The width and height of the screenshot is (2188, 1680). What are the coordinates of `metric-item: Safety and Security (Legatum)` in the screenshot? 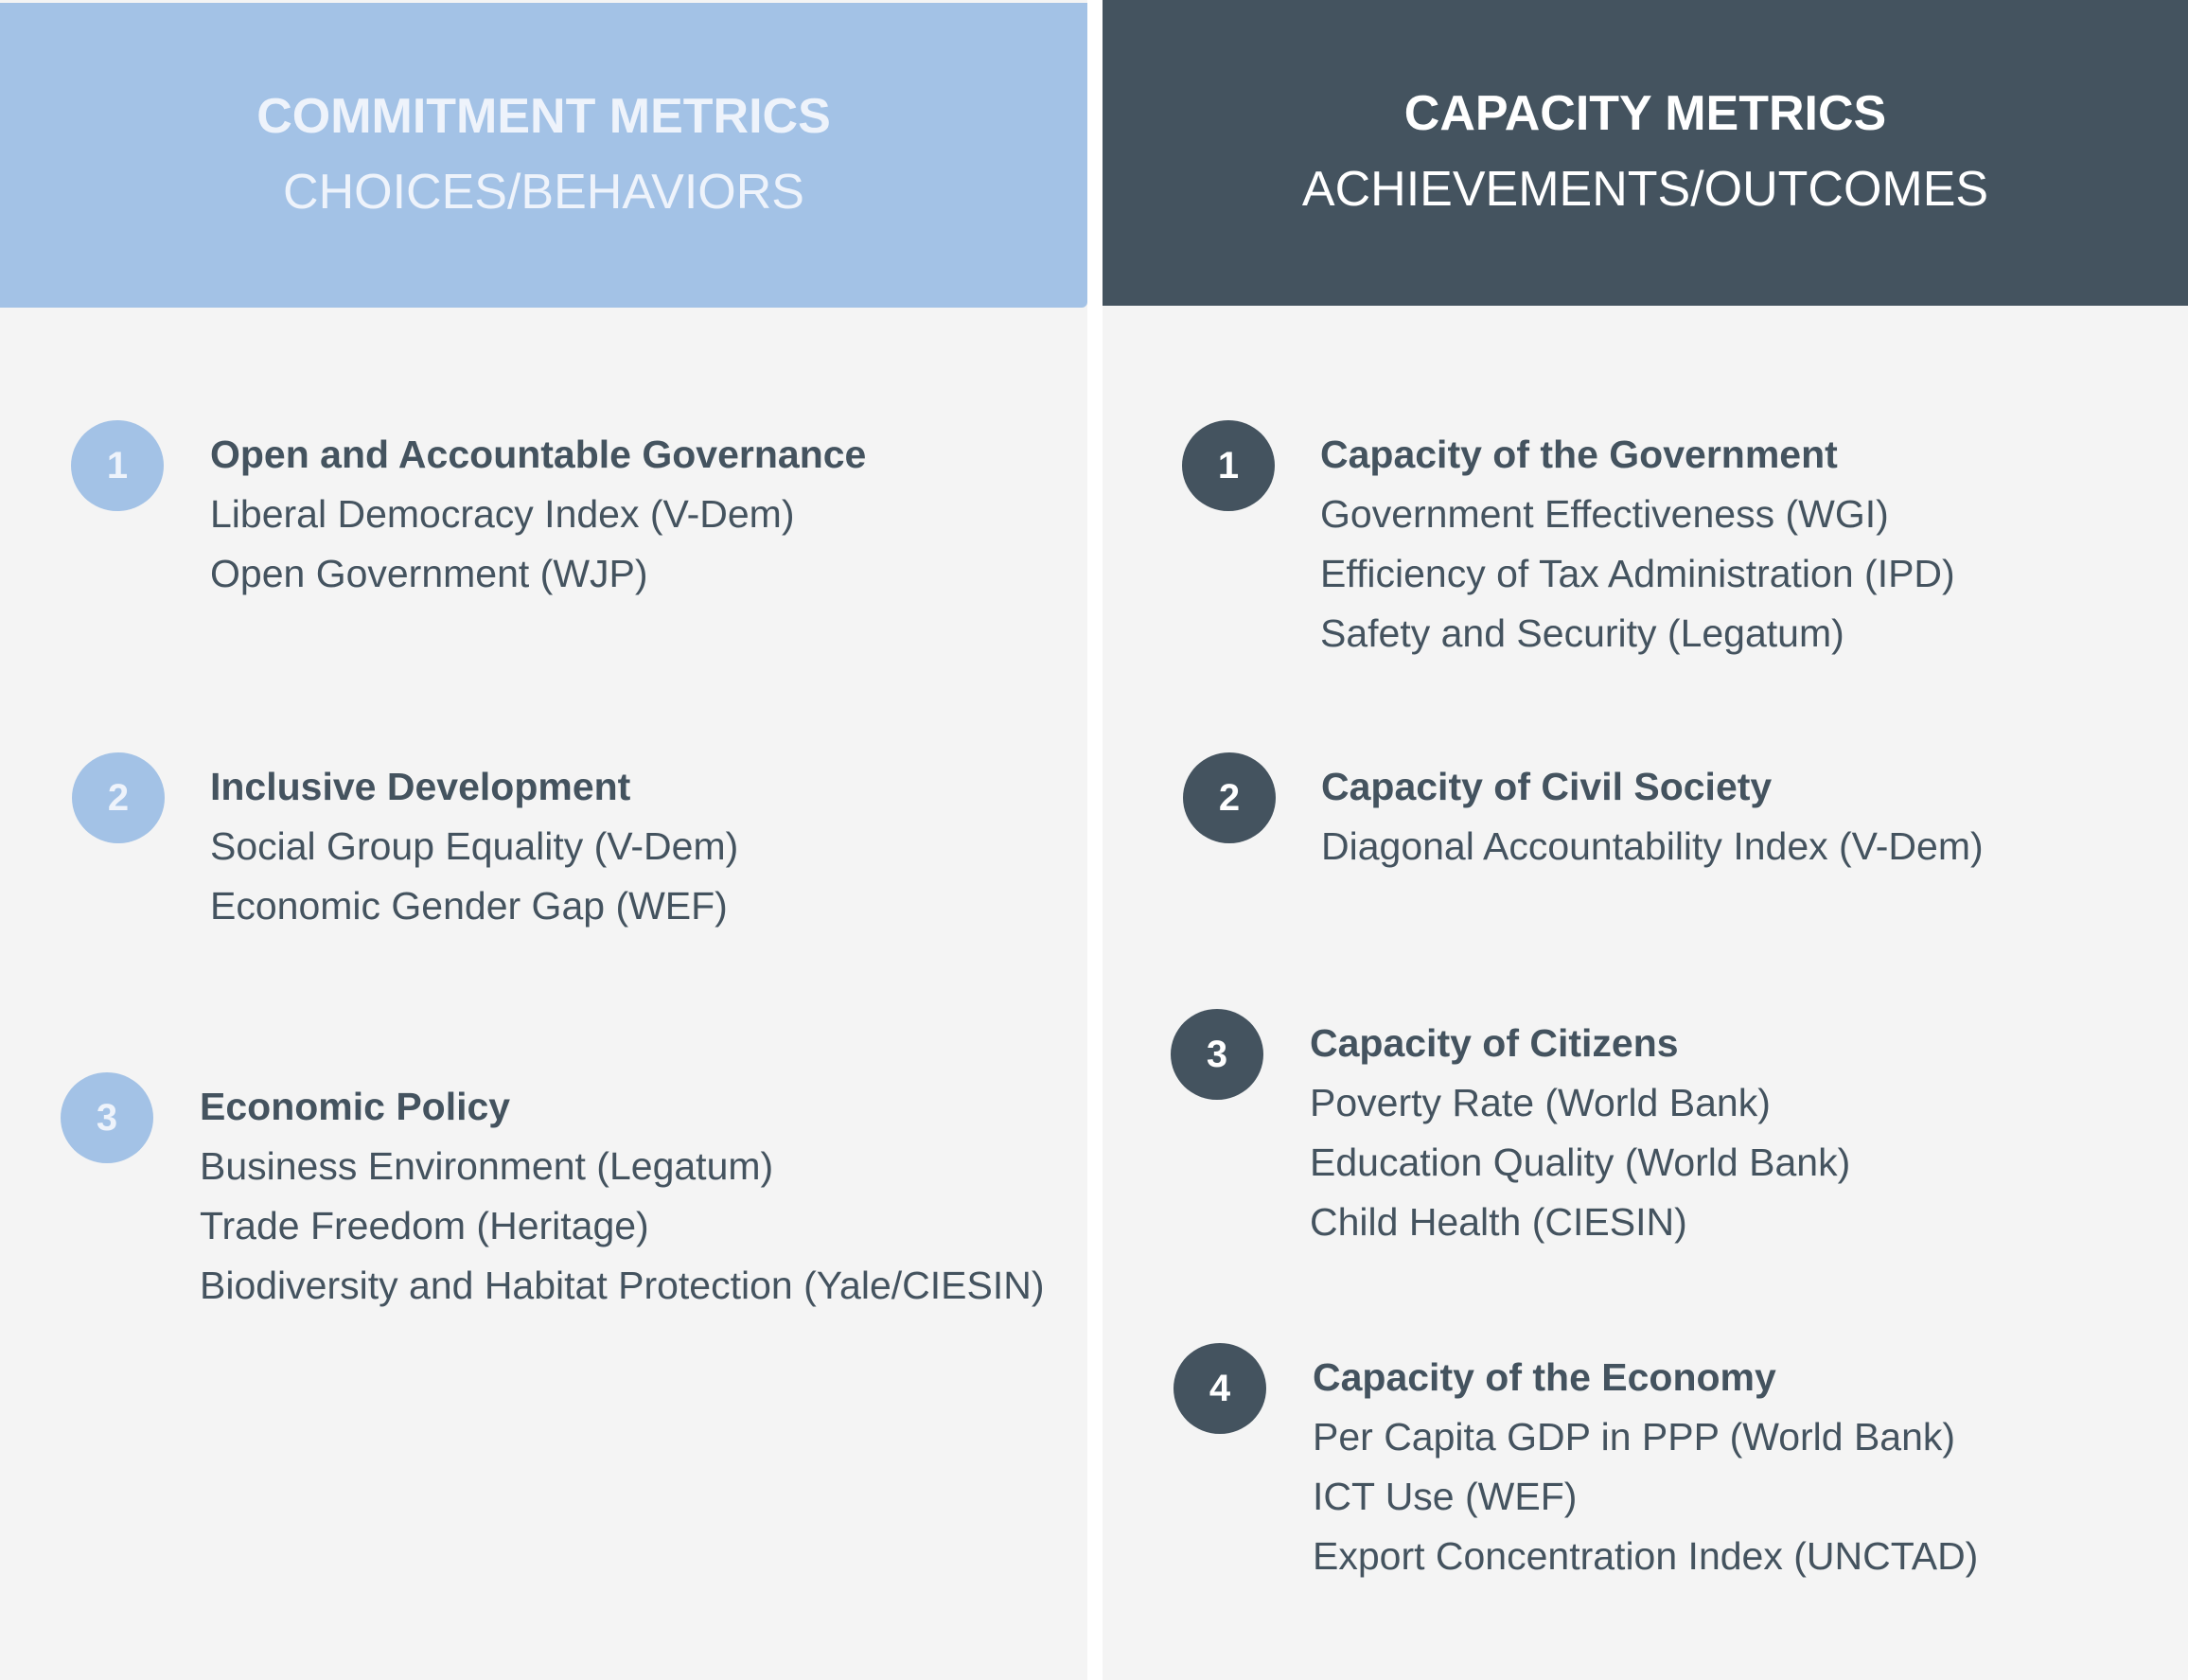 It's located at (1582, 633).